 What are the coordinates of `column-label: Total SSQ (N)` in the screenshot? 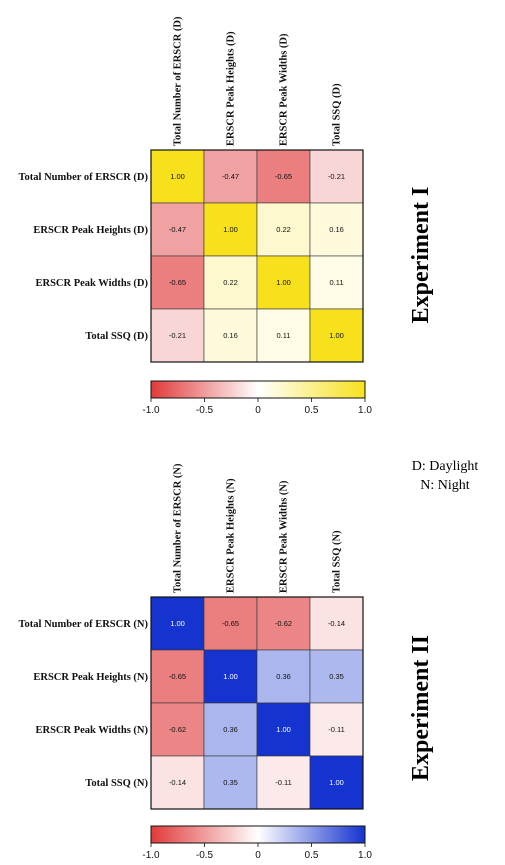 It's located at (337, 561).